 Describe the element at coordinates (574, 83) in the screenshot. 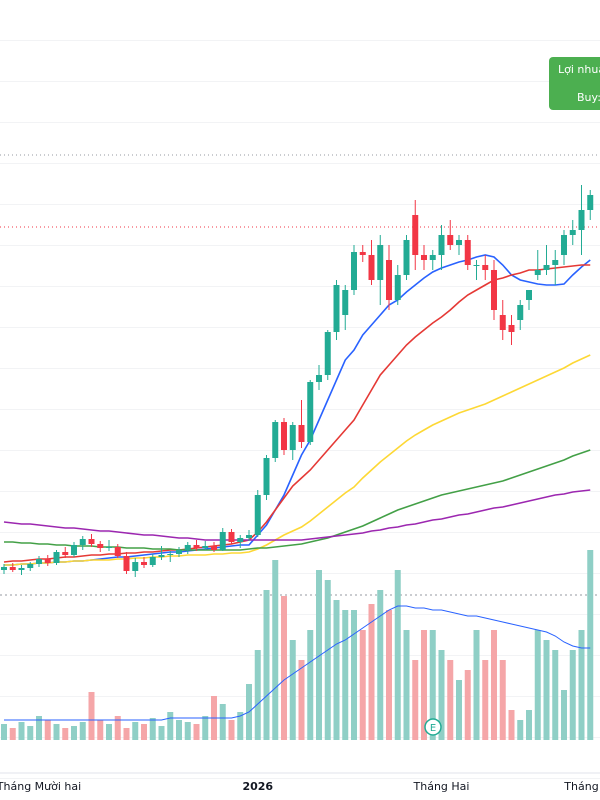

I see `trade-label: Lợi nhuậ Buy:` at that location.